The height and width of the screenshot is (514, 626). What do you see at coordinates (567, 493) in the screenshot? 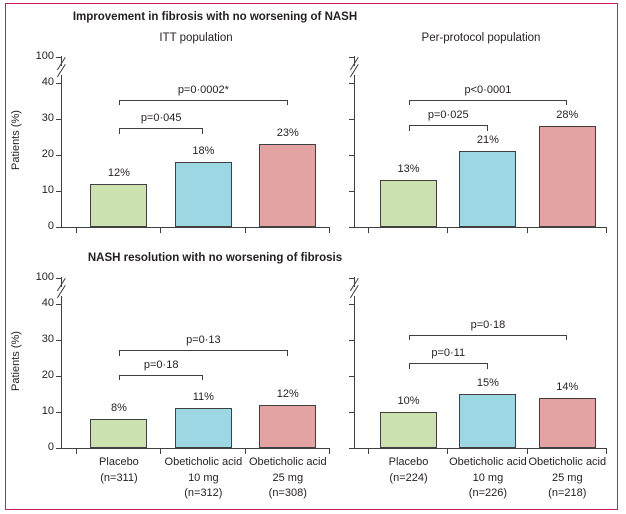
I see `x-category-label-line: (n=218)` at bounding box center [567, 493].